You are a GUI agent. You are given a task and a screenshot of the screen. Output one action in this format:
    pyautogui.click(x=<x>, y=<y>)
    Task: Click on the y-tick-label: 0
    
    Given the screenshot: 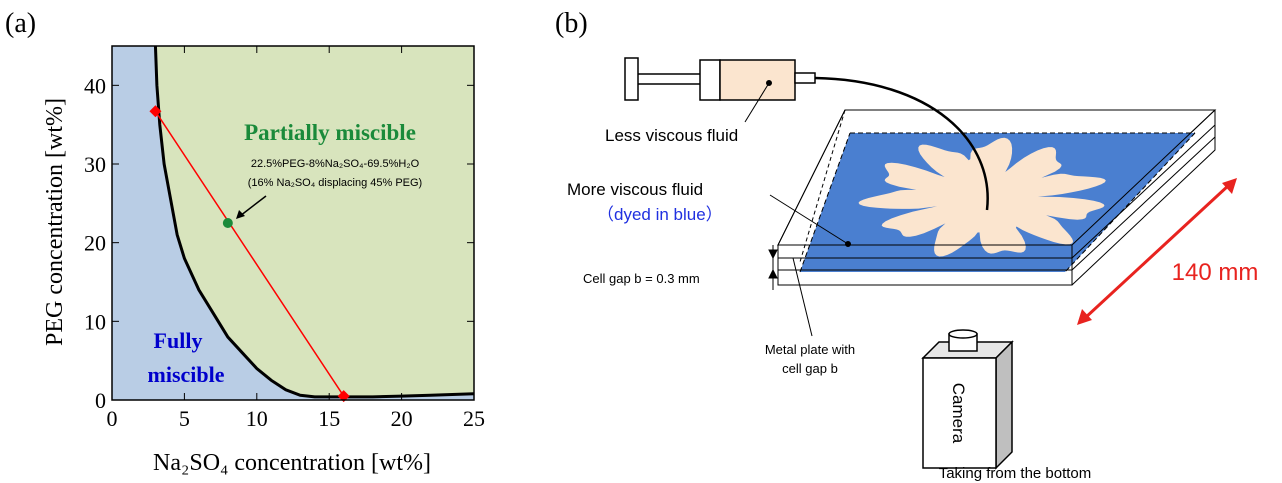 What is the action you would take?
    pyautogui.click(x=100, y=400)
    